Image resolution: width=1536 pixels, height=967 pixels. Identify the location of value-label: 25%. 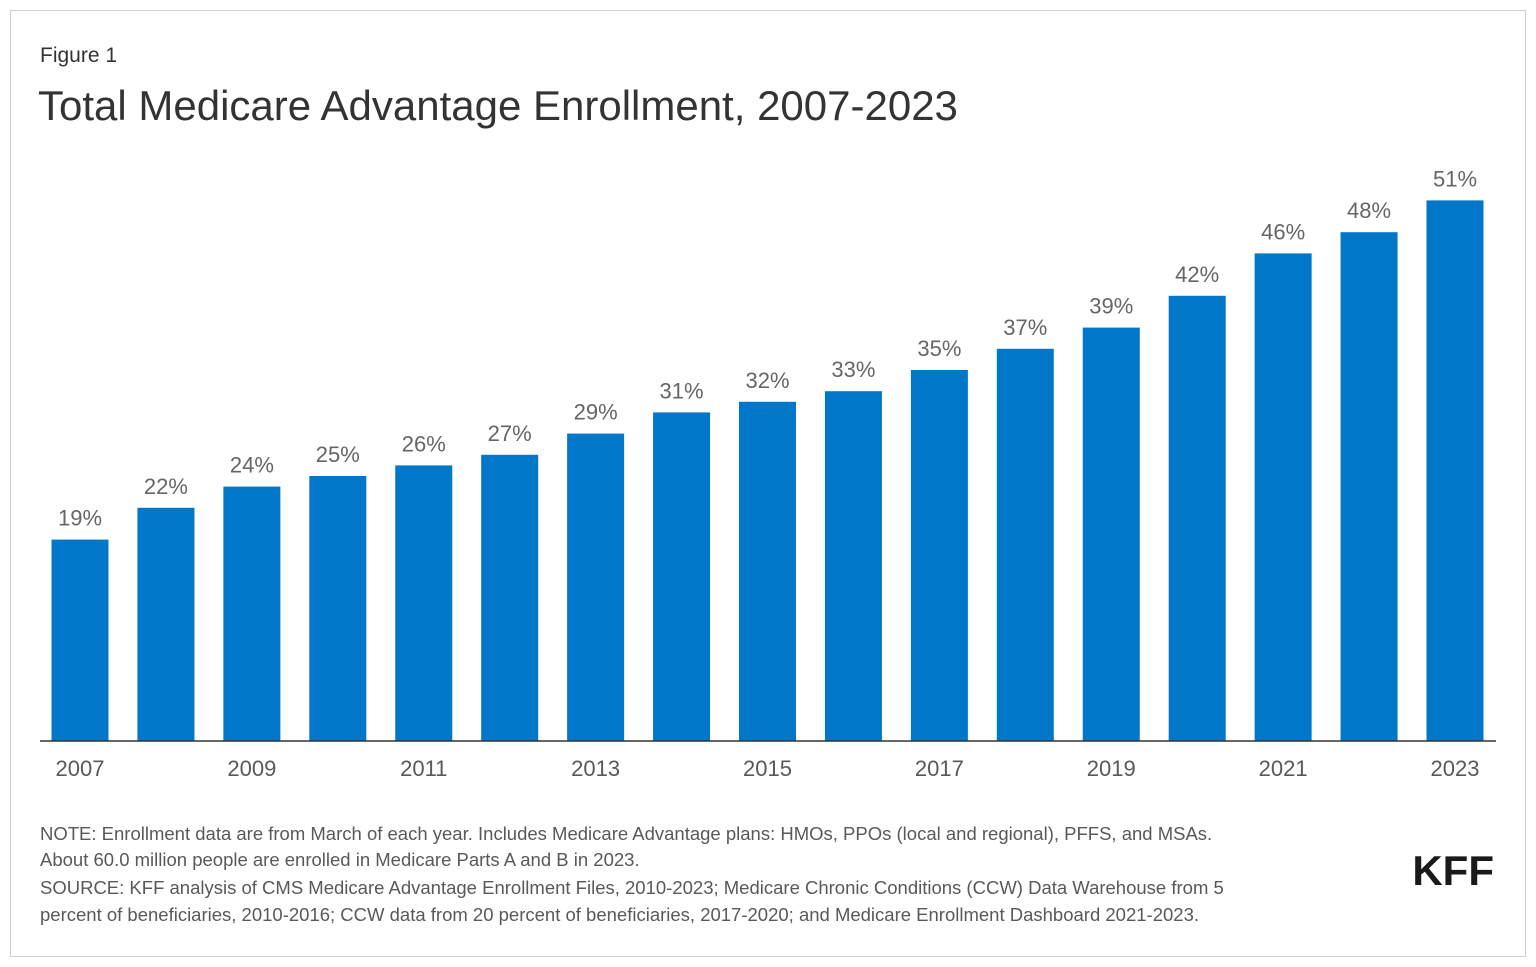
(338, 454).